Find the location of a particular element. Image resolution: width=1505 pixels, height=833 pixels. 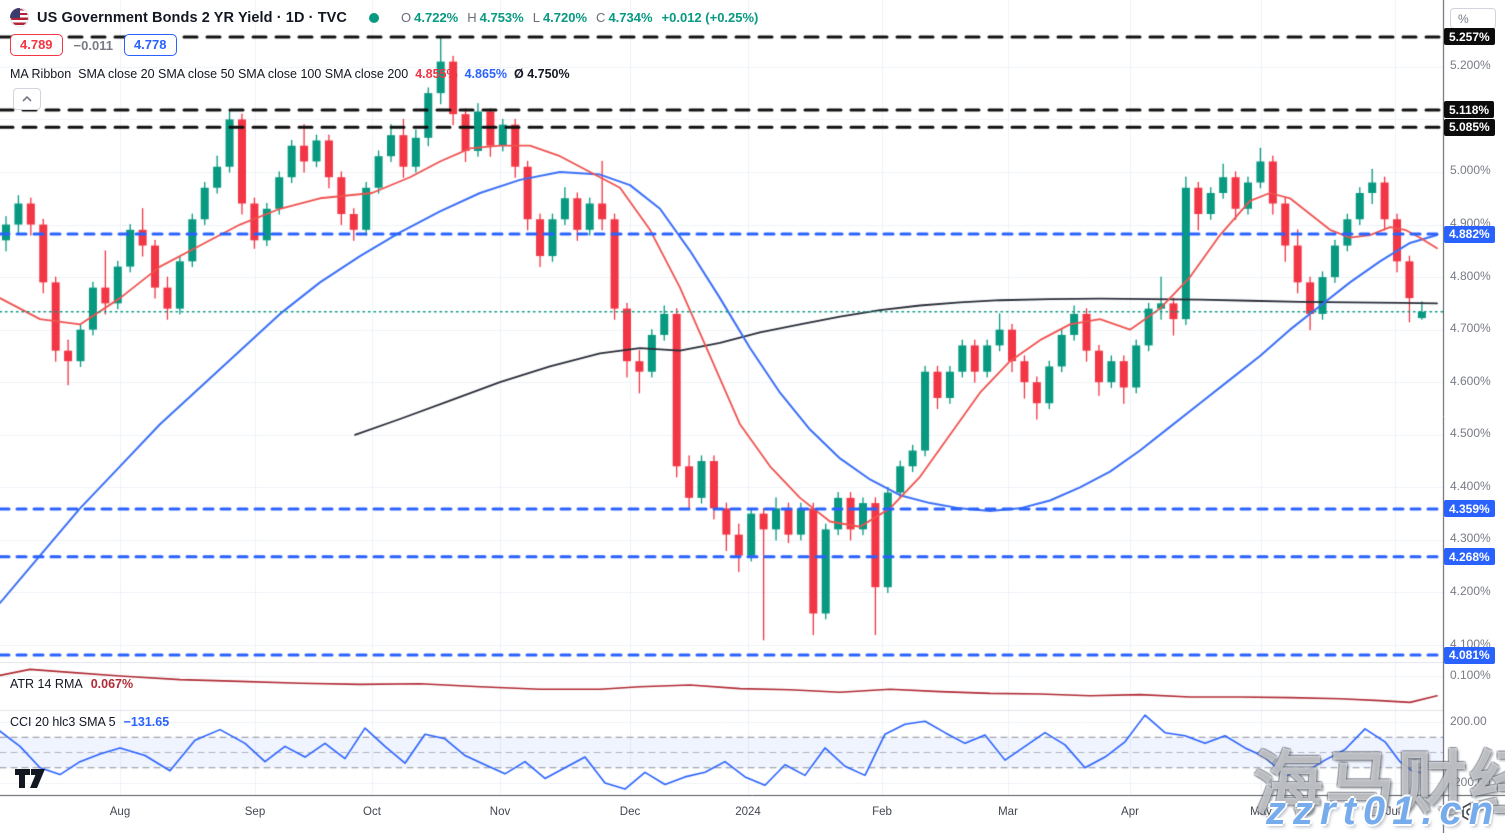

time-axis-label: Jun is located at coordinates (1395, 812).